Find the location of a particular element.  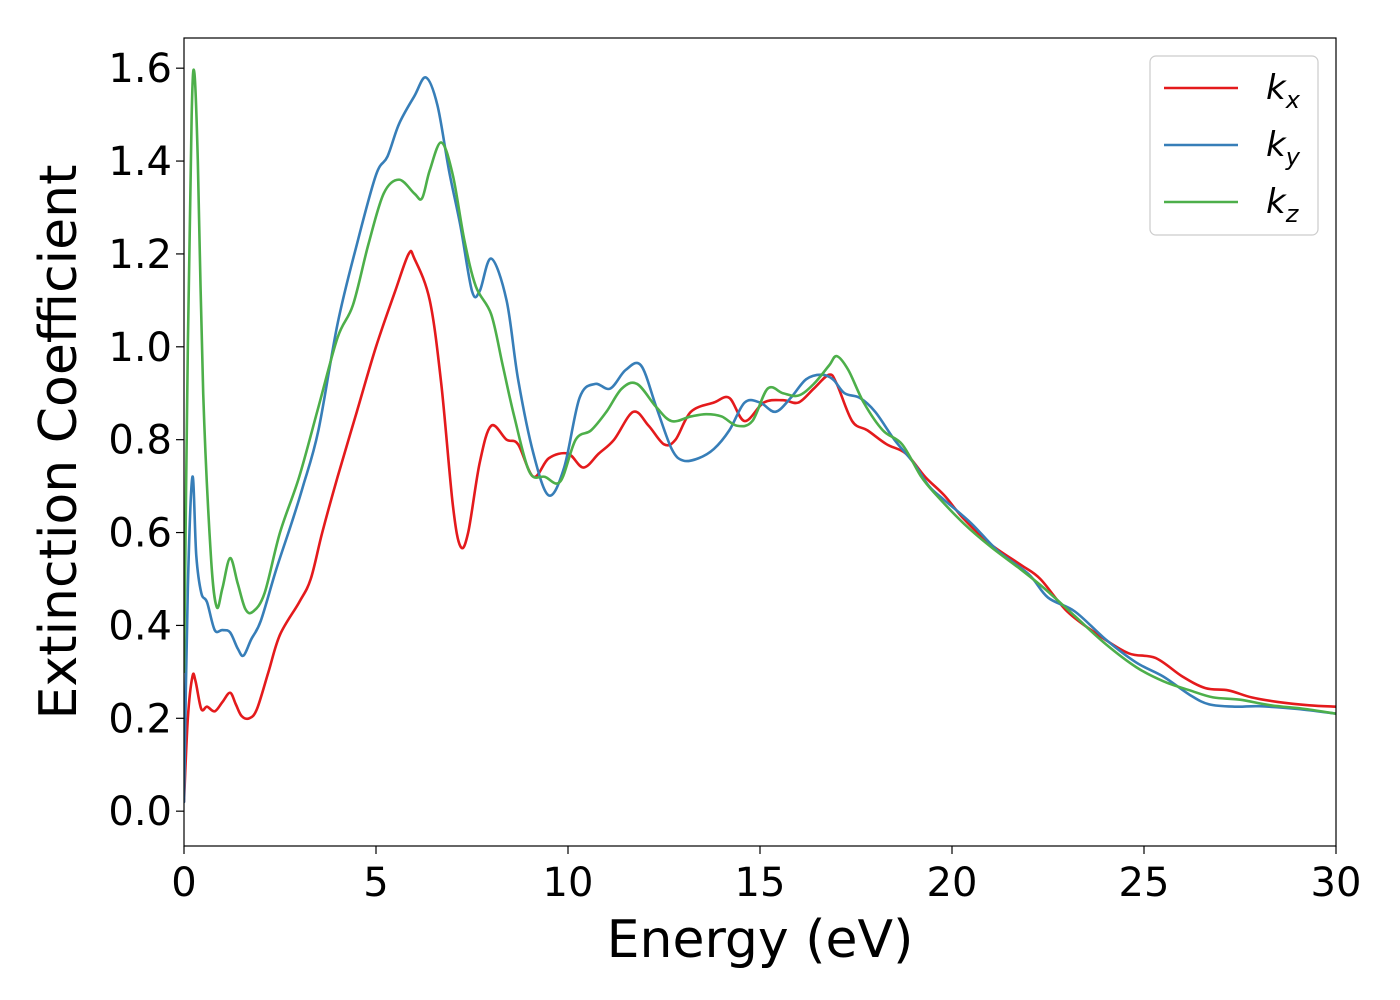

y-axis-ticks: 0.0 0.2 0.4 0.6 0.8 1.0 1.2 1.4 1.6 is located at coordinates (146, 440).